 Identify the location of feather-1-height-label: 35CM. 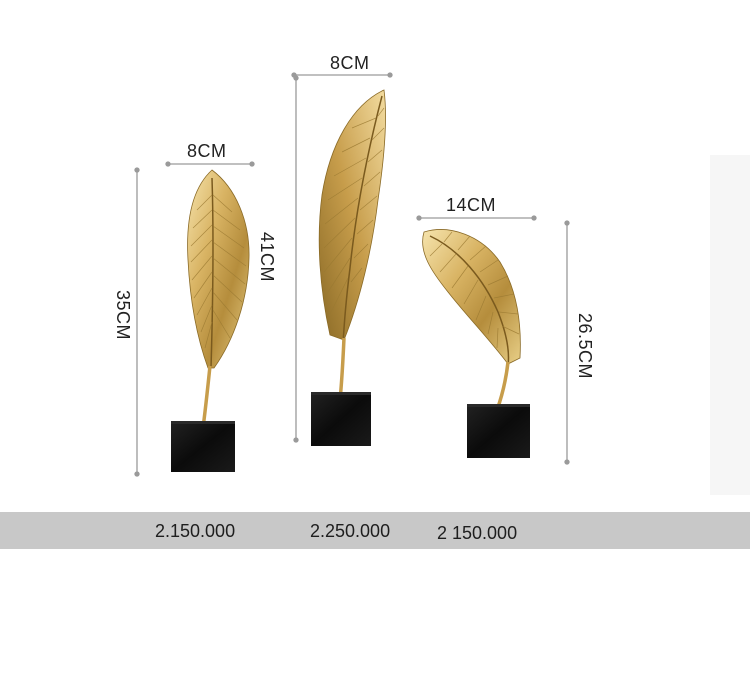
(123, 315).